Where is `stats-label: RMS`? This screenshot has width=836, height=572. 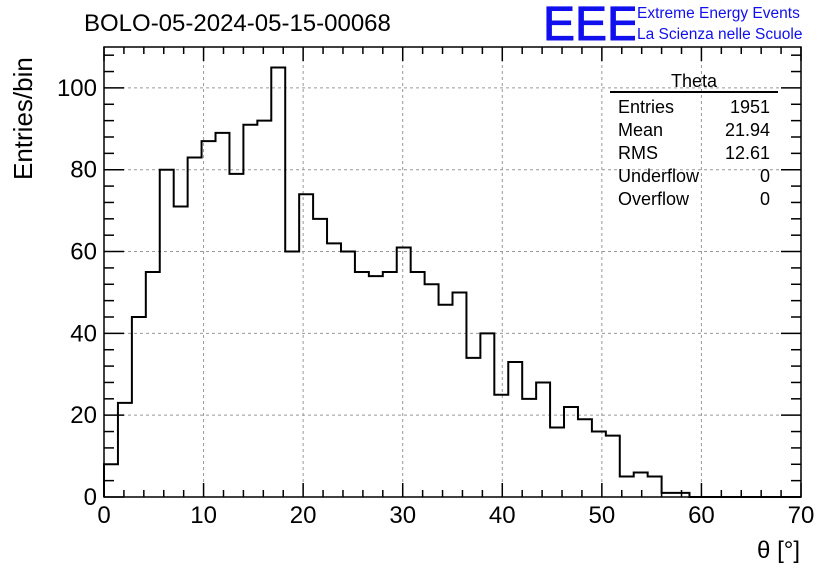
stats-label: RMS is located at coordinates (638, 153).